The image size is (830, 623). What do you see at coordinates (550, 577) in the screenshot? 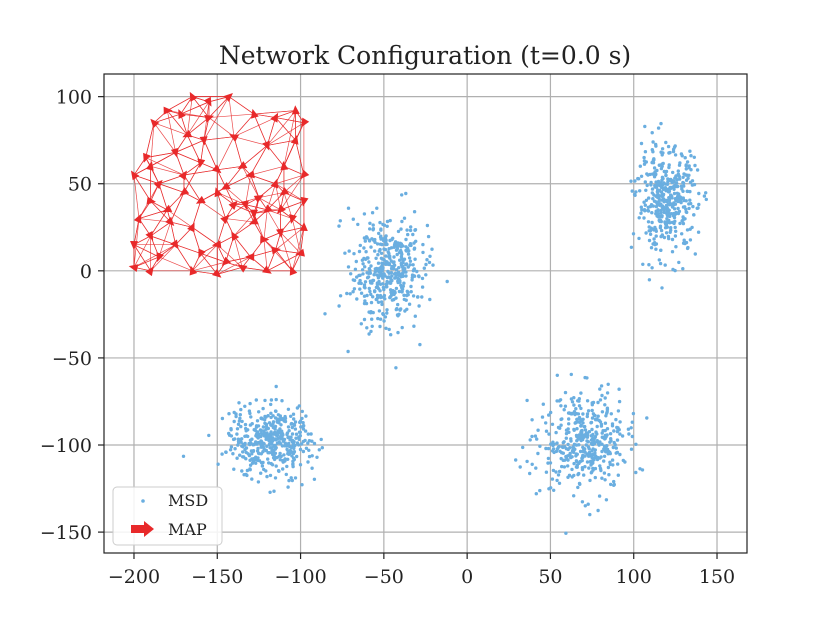
I see `x-tick-label: 50` at bounding box center [550, 577].